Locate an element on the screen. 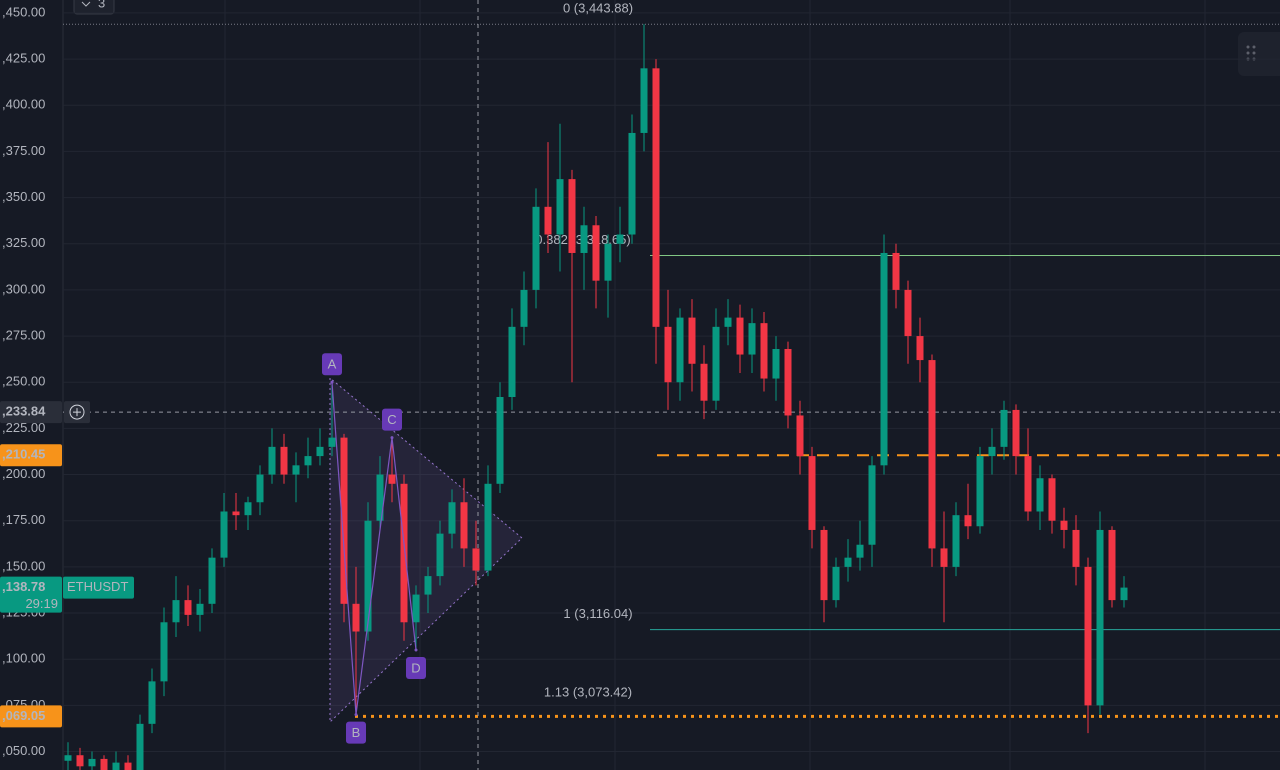 The height and width of the screenshot is (770, 1280). toolbar-badge: 3 is located at coordinates (94, 7).